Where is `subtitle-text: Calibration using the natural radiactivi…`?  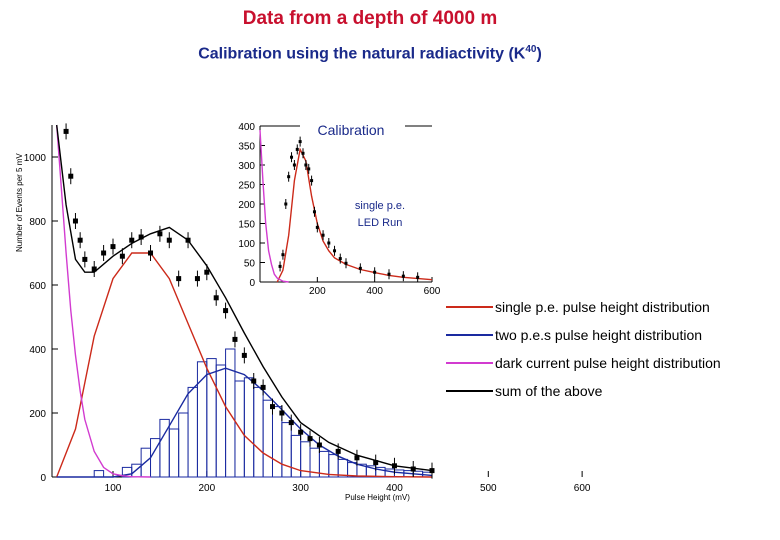 subtitle-text: Calibration using the natural radiactivi… is located at coordinates (362, 54).